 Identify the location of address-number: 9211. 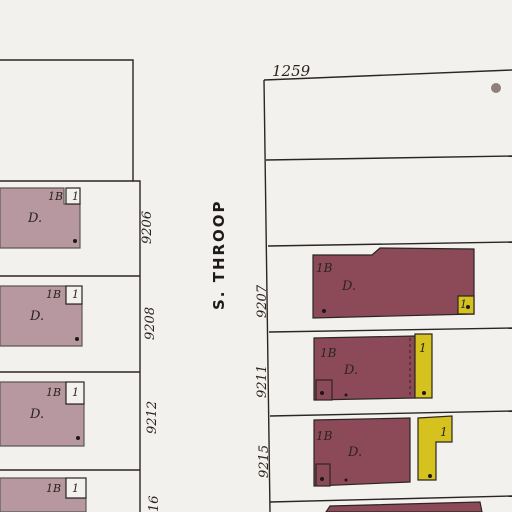
(262, 381).